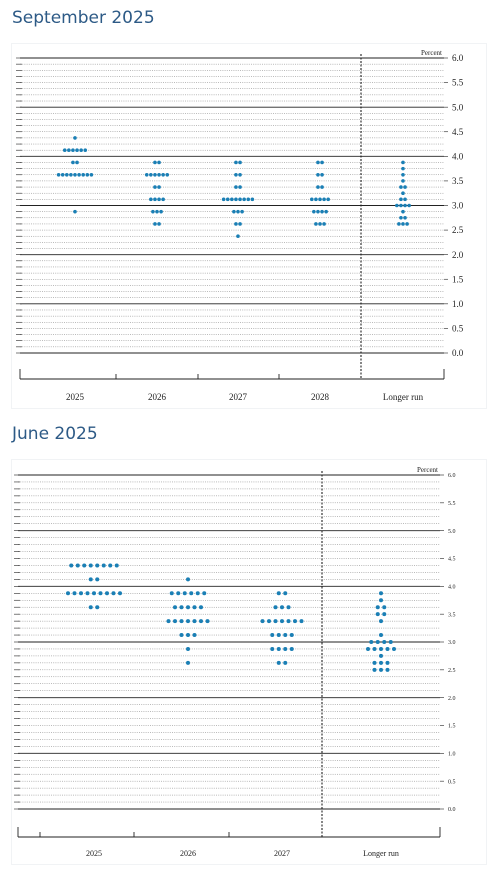  I want to click on y-tick-label: 5.5, so click(452, 504).